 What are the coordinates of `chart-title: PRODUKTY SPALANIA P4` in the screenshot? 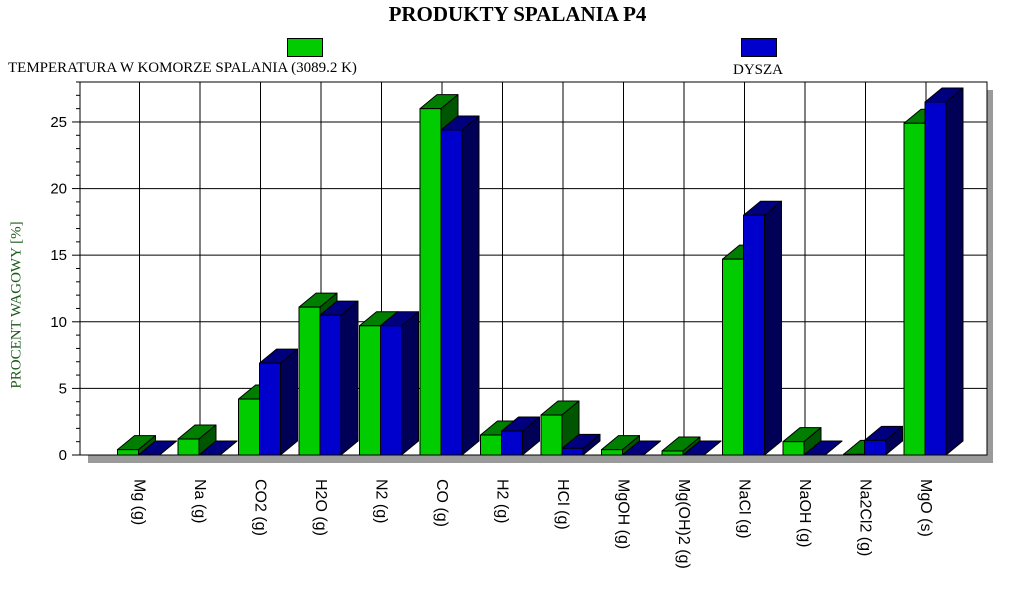 It's located at (517, 14).